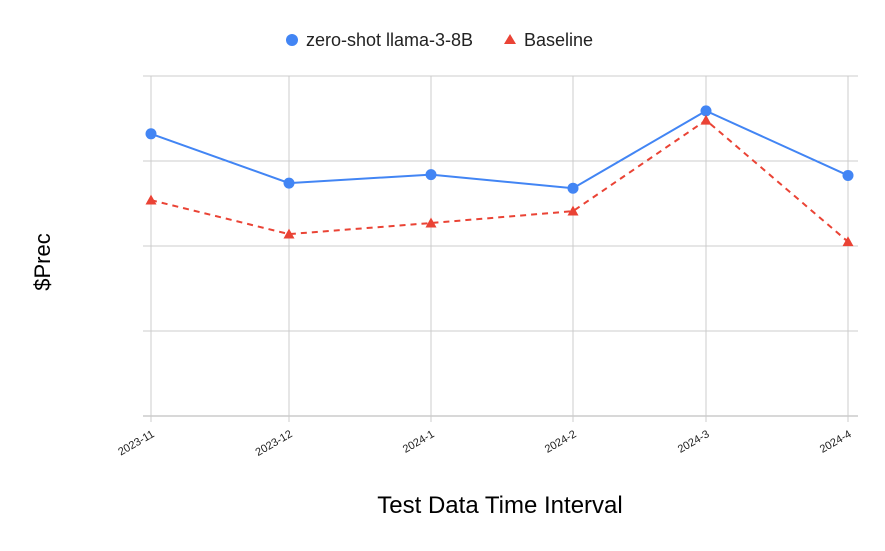  I want to click on x-tick-label: 2024-3, so click(694, 442).